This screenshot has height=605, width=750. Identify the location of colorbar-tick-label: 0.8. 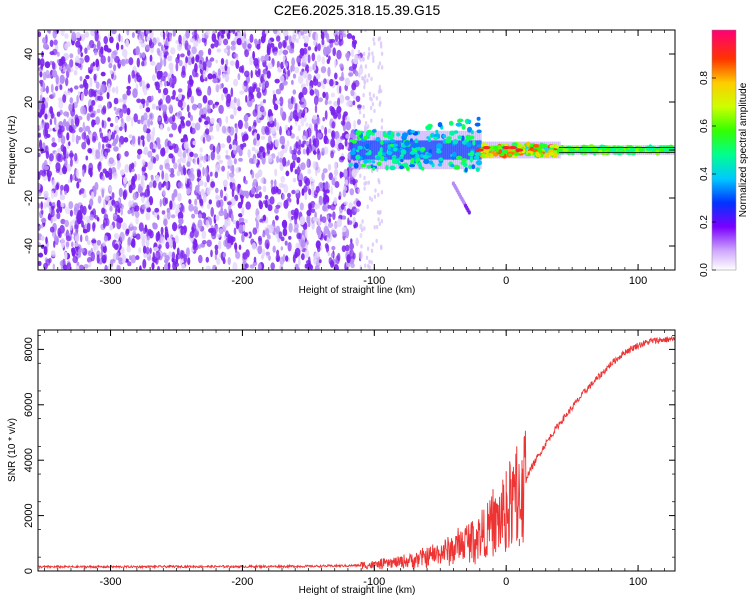
(704, 78).